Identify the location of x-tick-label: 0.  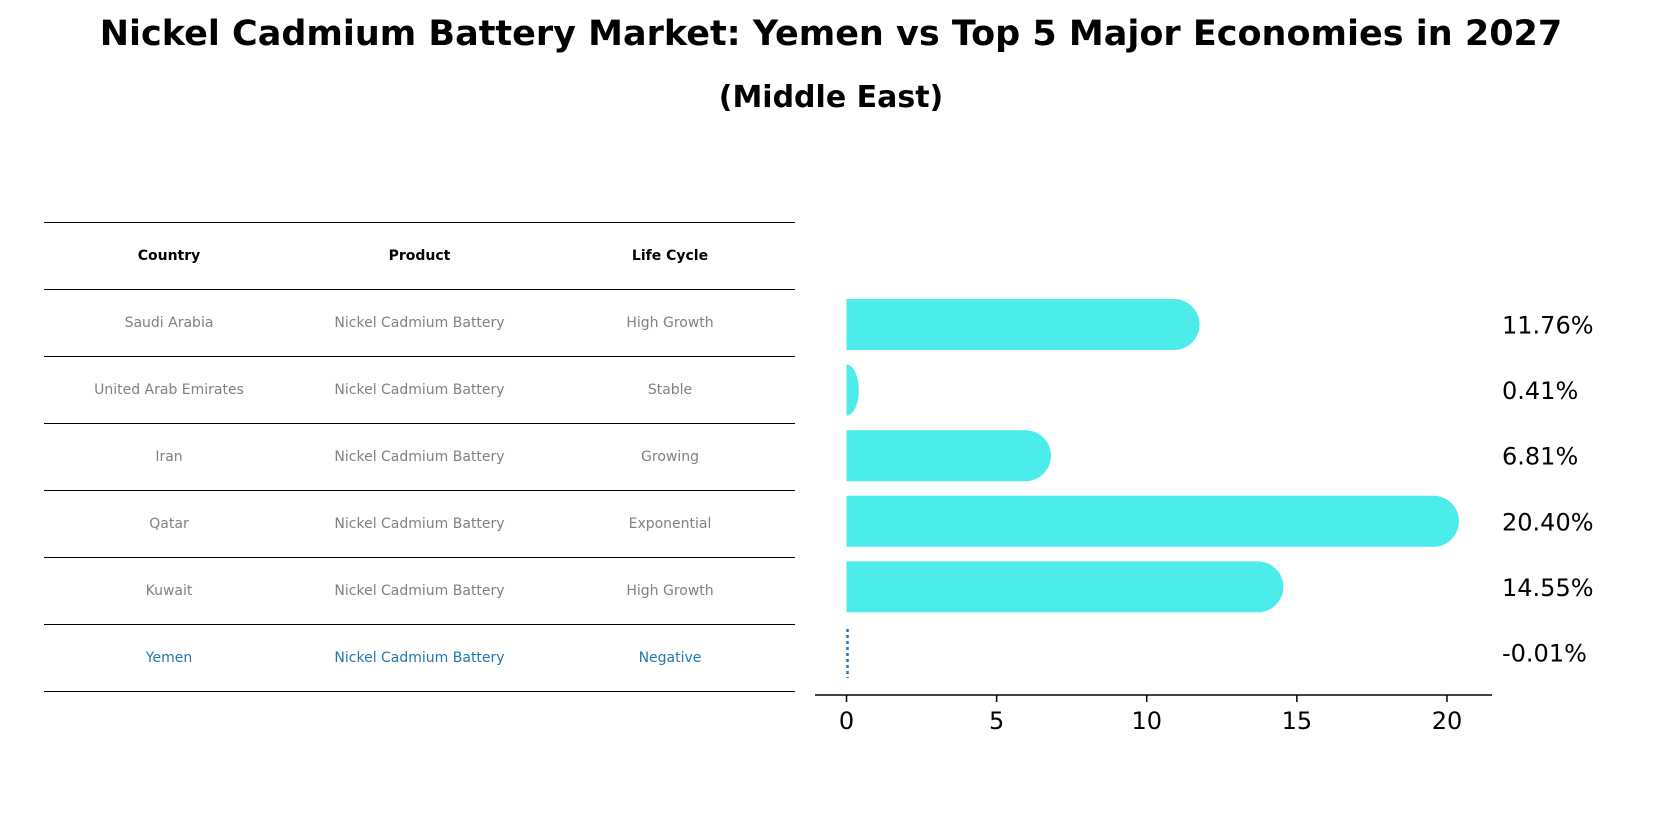
(846, 721).